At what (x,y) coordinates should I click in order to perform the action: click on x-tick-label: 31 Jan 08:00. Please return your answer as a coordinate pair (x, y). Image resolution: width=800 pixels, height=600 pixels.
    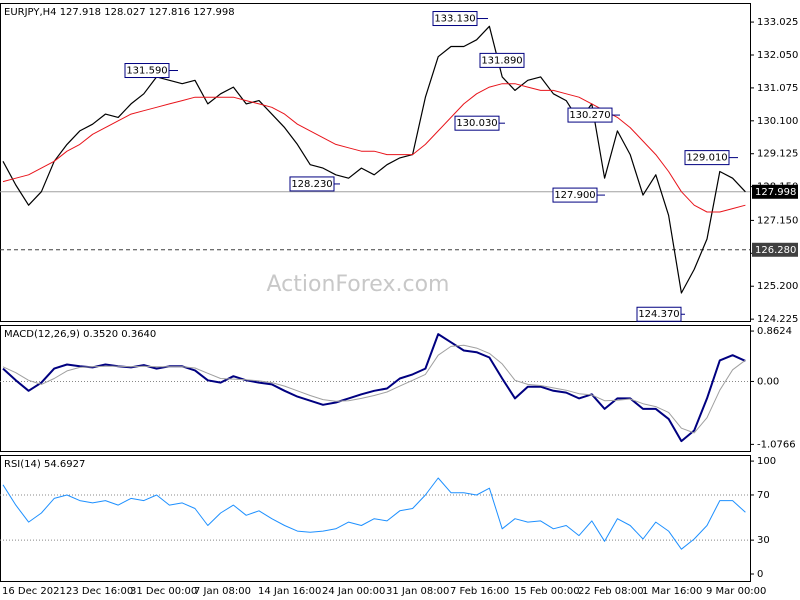
    Looking at the image, I should click on (417, 591).